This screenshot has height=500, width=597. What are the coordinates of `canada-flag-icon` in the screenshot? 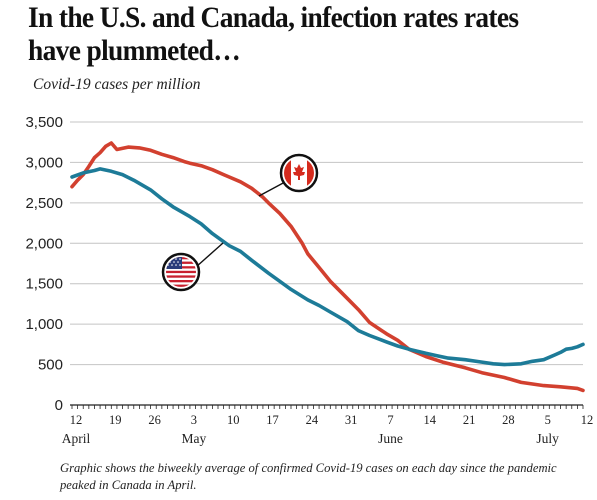 It's located at (299, 173).